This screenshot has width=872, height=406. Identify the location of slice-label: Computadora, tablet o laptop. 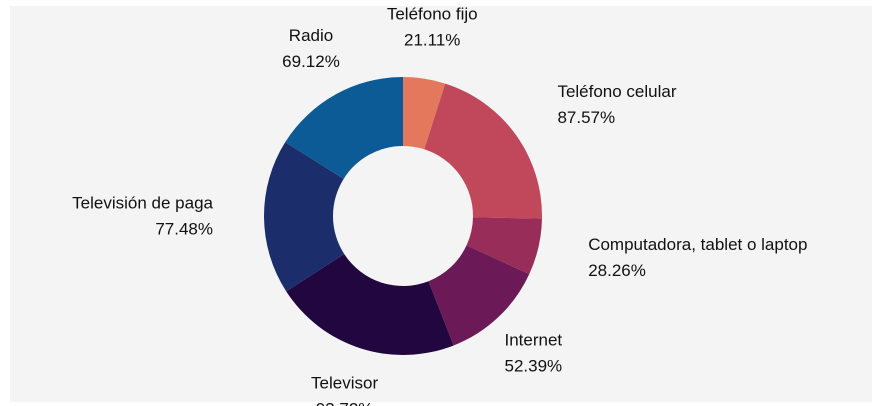
(697, 244).